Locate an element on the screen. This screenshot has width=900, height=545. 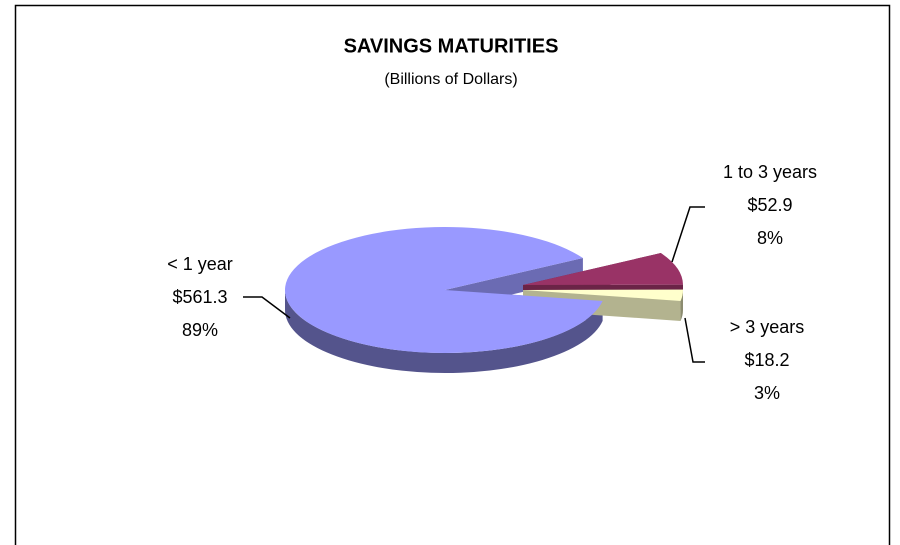
pie-tops is located at coordinates (484, 289).